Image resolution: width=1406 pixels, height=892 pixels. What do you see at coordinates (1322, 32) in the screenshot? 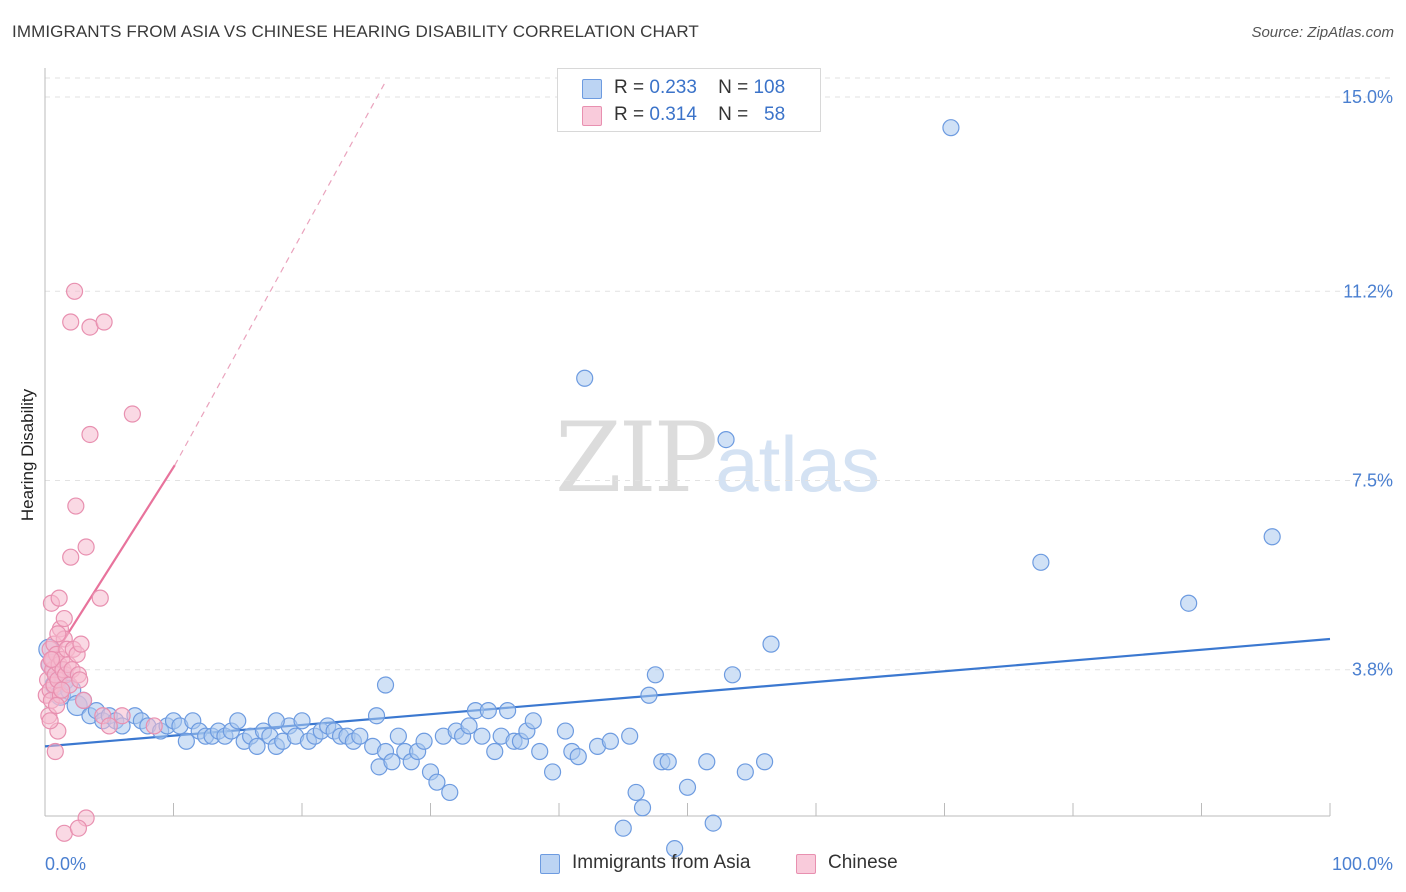
I see `chart-source: Source: ZipAtlas.com` at bounding box center [1322, 32].